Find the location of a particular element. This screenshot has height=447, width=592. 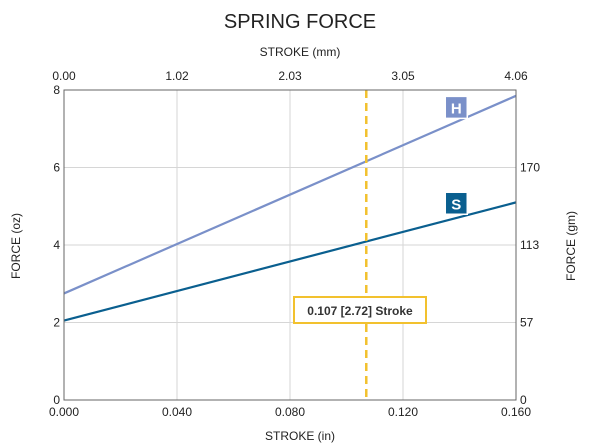

series-badge-s is located at coordinates (456, 203).